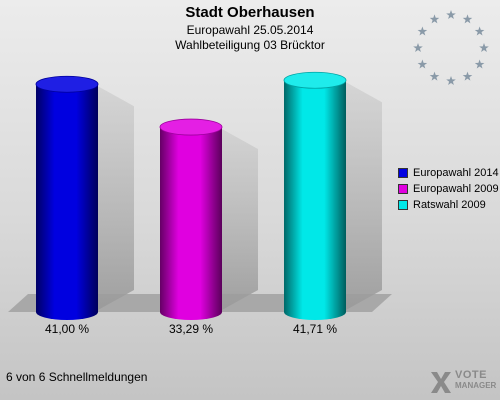  Describe the element at coordinates (250, 30) in the screenshot. I see `page-subtitle-election: Europawahl 25.05.2014` at that location.